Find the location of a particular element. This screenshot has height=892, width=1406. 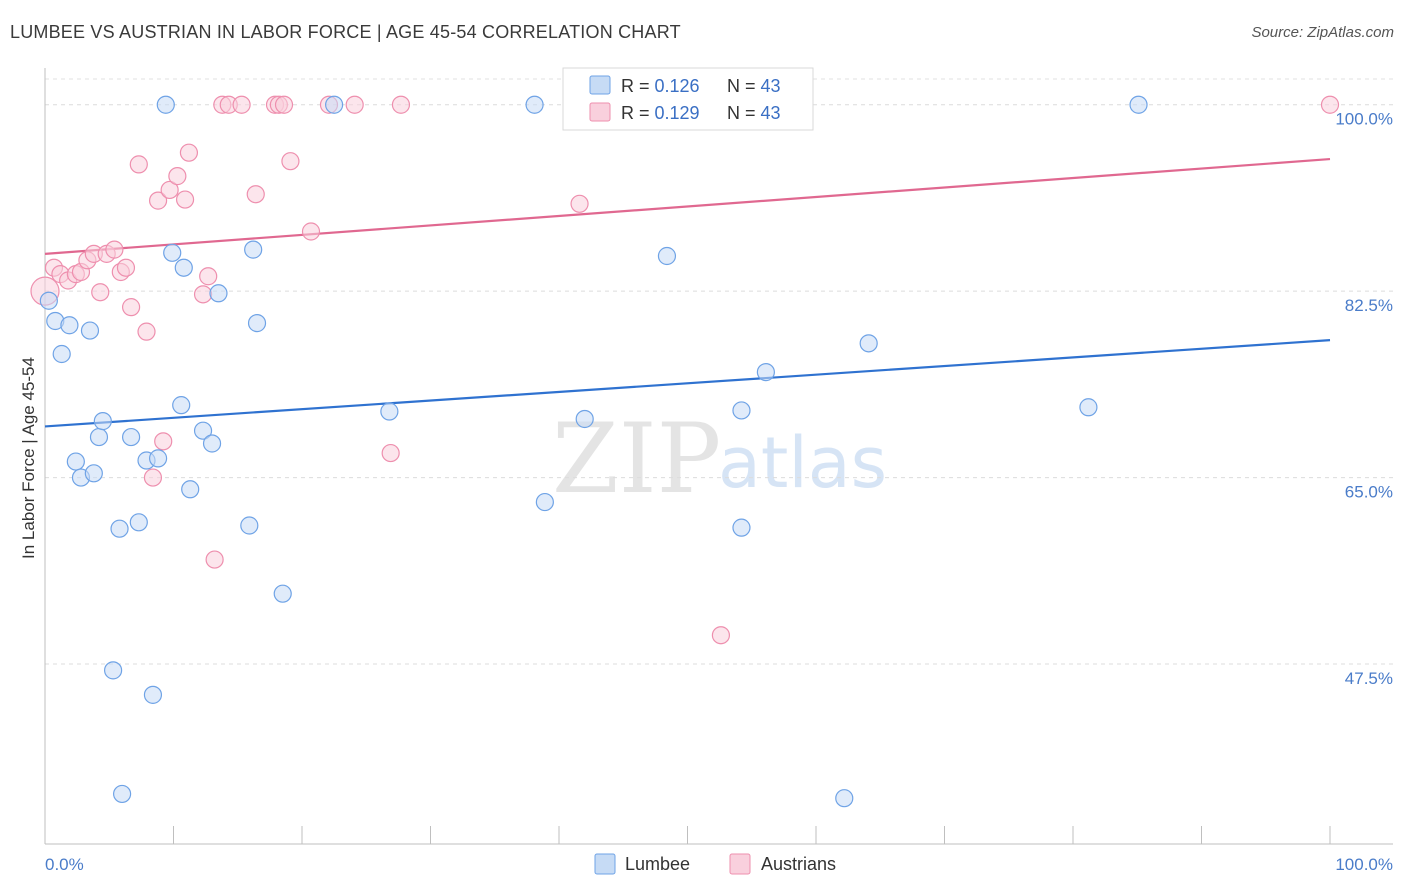

y-tick-label: 47.5% is located at coordinates (1369, 678).